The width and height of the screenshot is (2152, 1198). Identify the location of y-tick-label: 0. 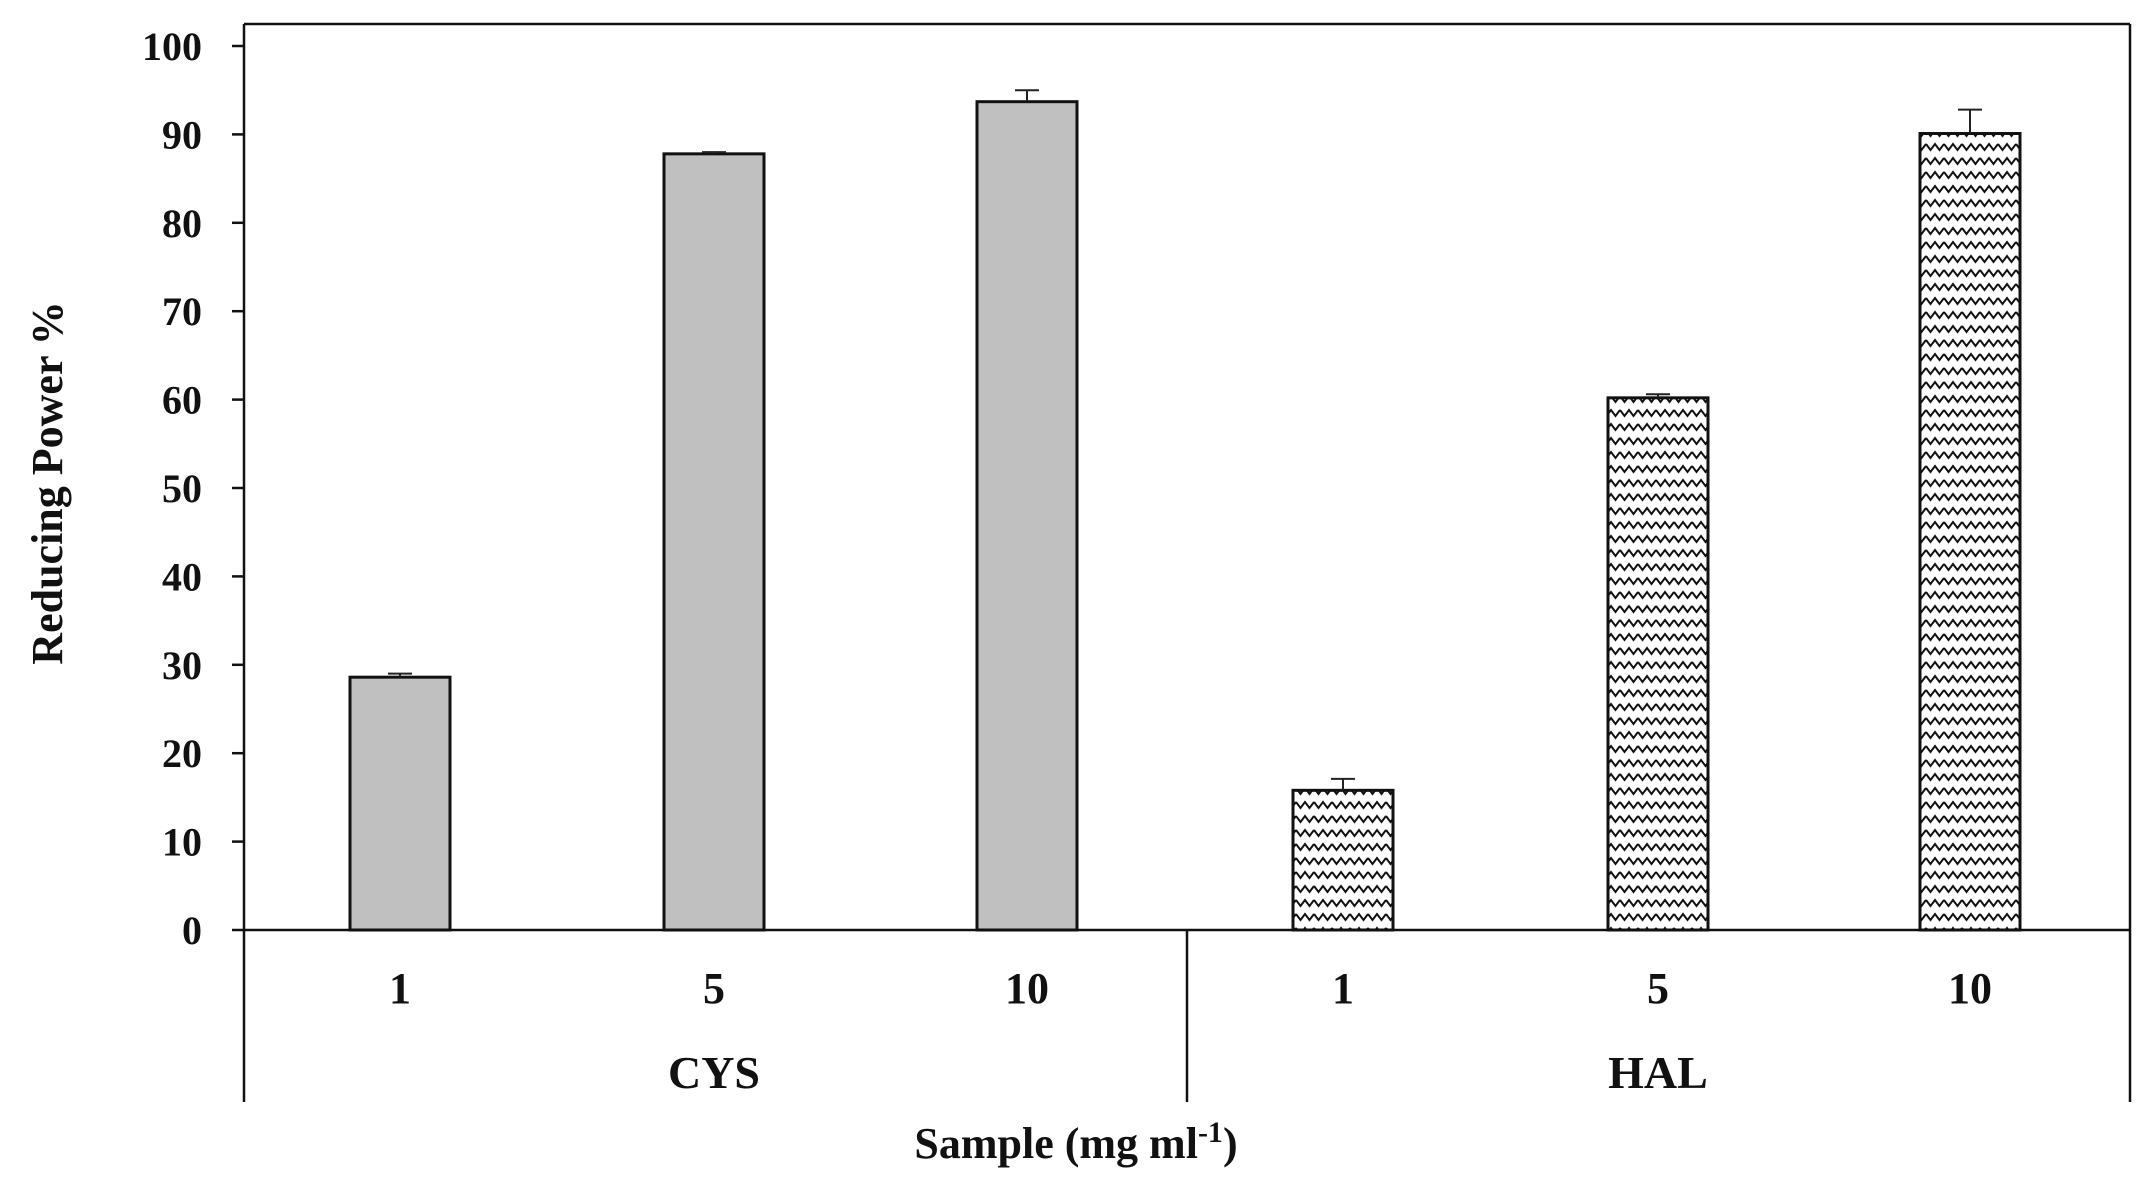
(192, 930).